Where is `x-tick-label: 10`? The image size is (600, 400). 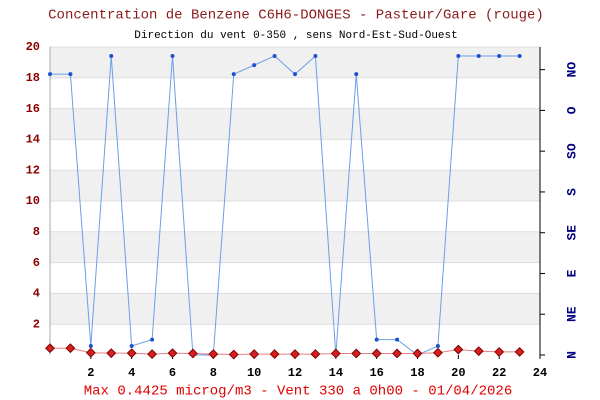 x-tick-label: 10 is located at coordinates (254, 373).